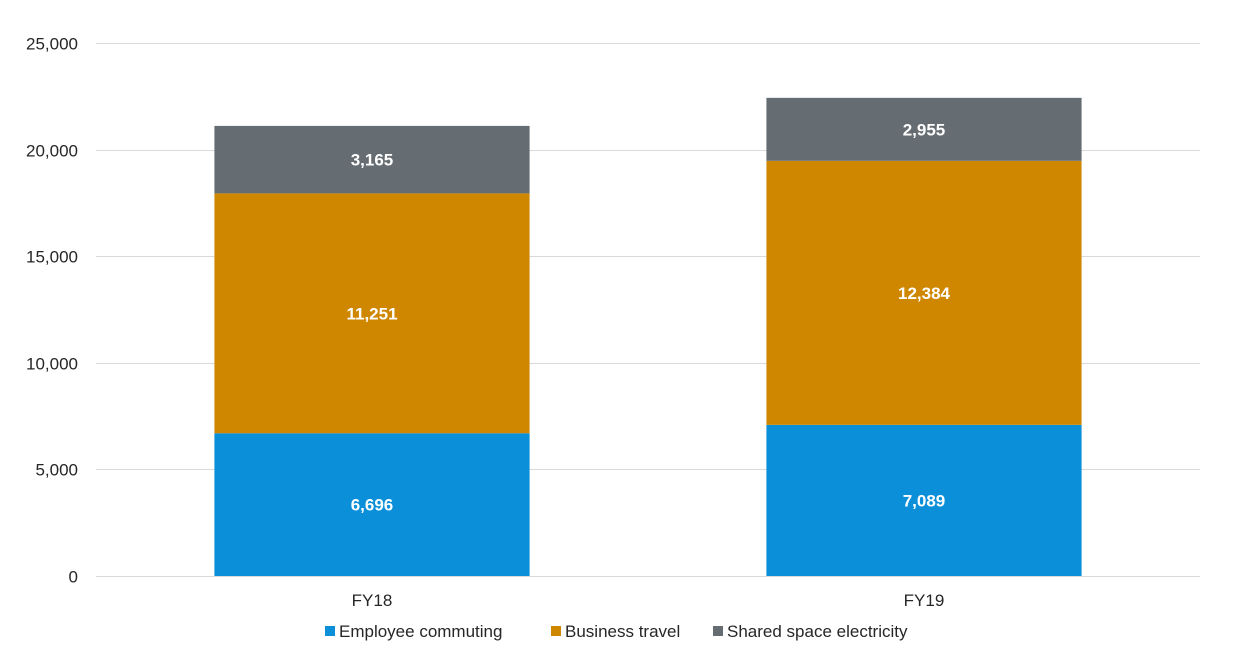 The width and height of the screenshot is (1238, 658). What do you see at coordinates (622, 631) in the screenshot?
I see `legend-label: Business travel` at bounding box center [622, 631].